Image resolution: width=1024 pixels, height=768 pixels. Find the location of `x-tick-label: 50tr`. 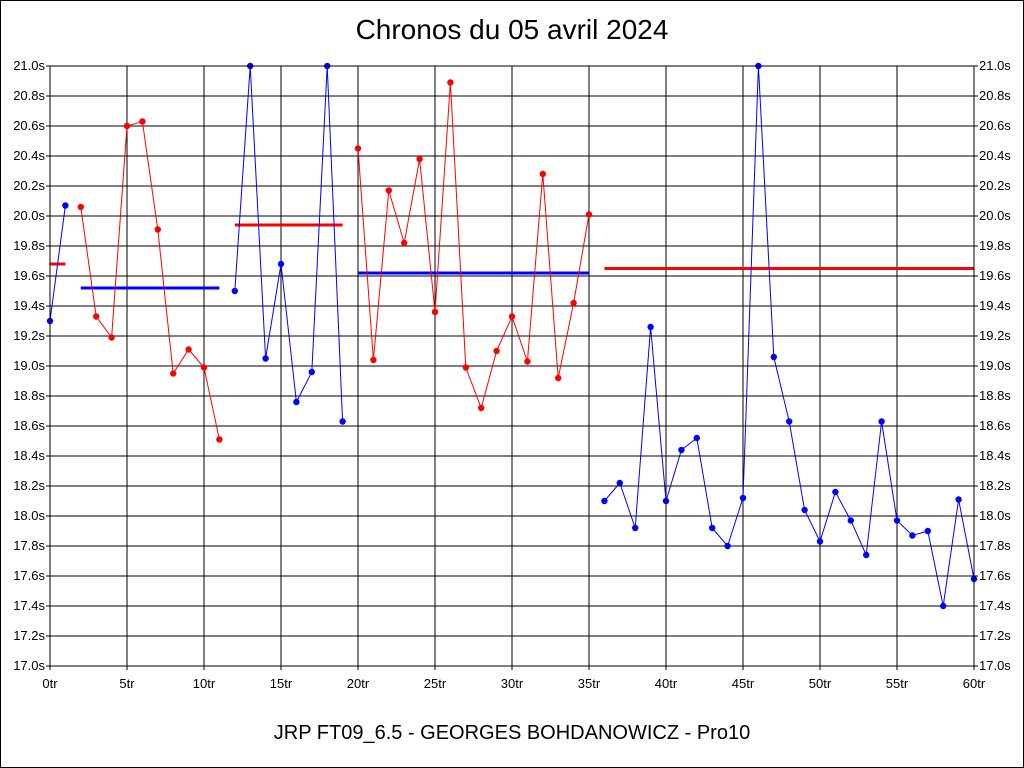

x-tick-label: 50tr is located at coordinates (820, 683).